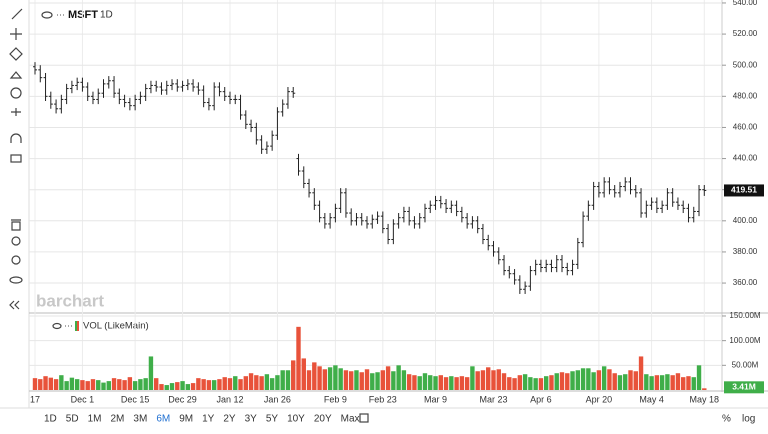  What do you see at coordinates (323, 419) in the screenshot?
I see `period-button: 20Y` at bounding box center [323, 419].